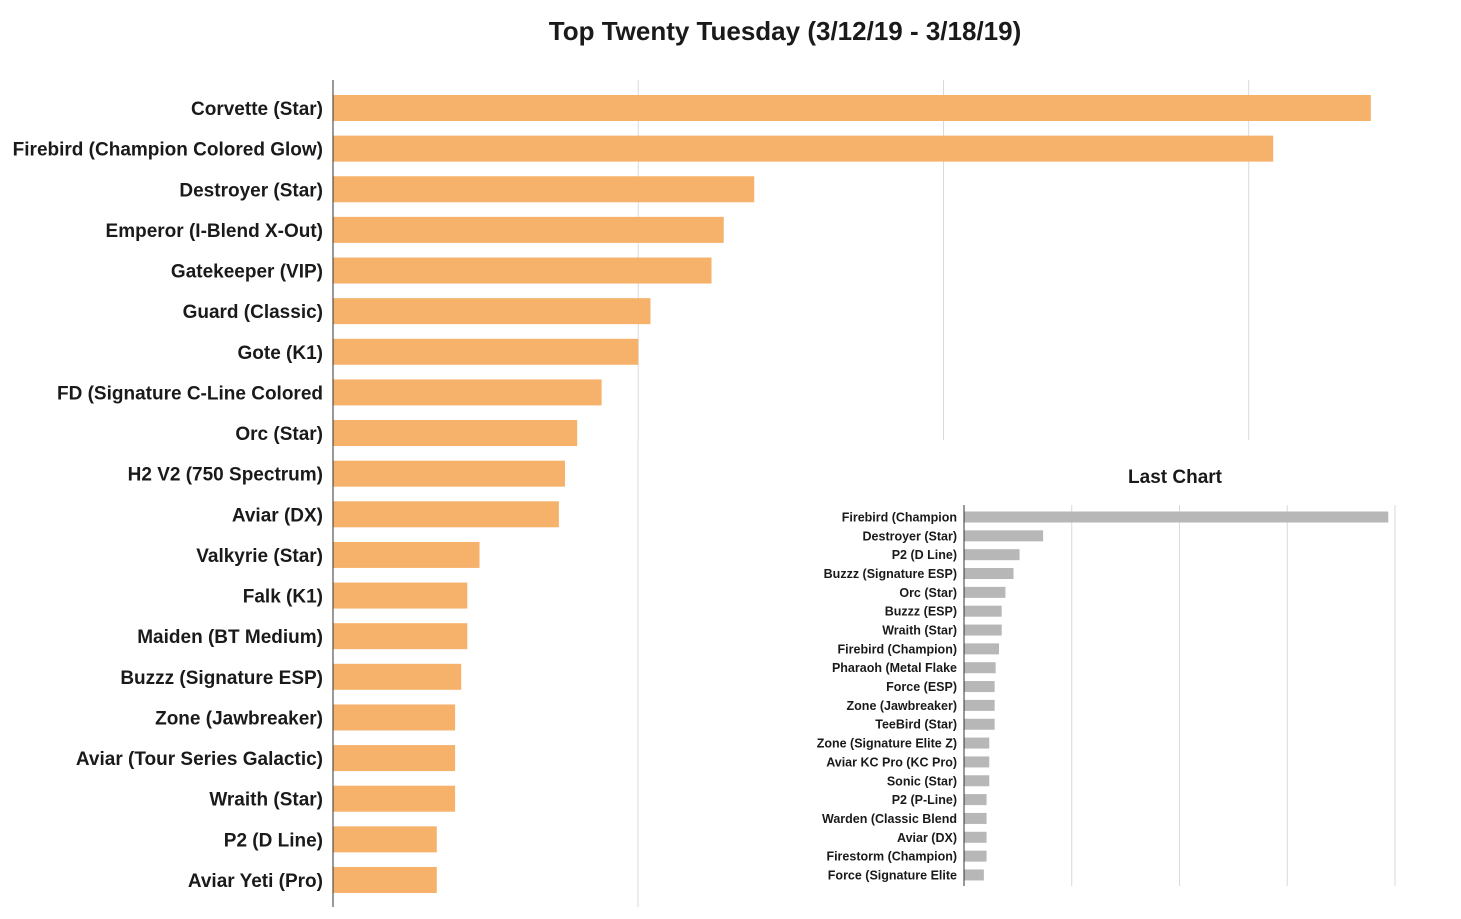 Image resolution: width=1461 pixels, height=919 pixels. I want to click on main-category-label: Aviar (Tour Series Galactic), so click(199, 759).